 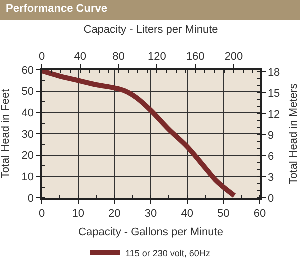 I want to click on y2-tick-label: 0, so click(x=271, y=198).